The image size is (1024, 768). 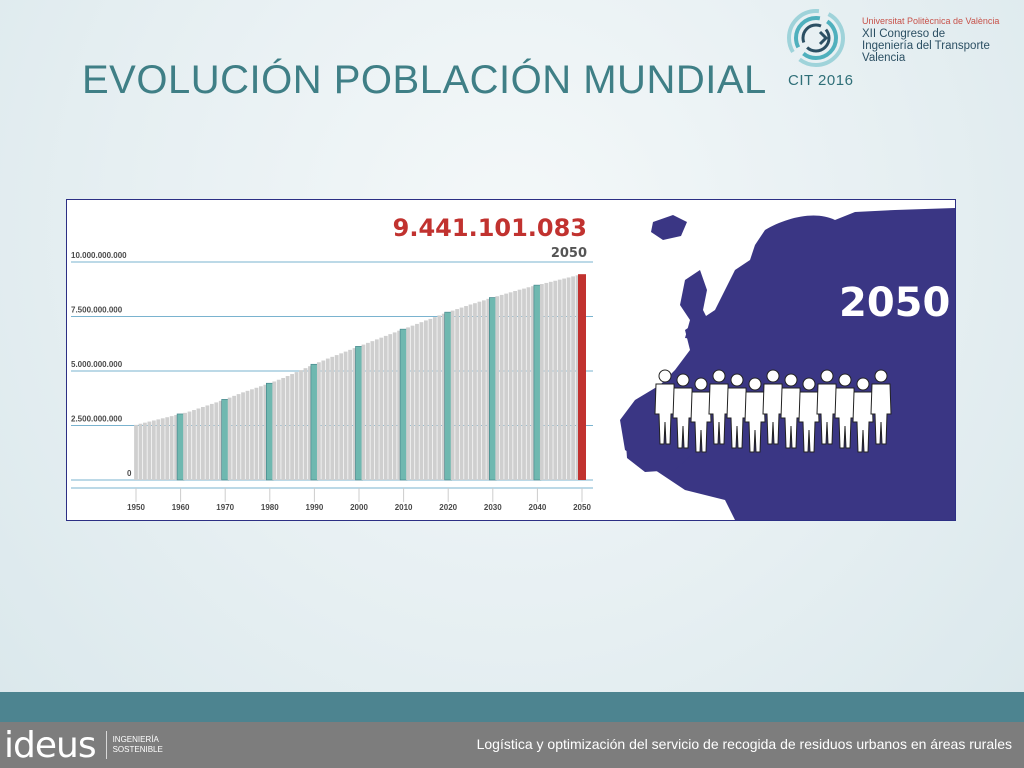 I want to click on y-tick-label: 7.500.000.000, so click(x=97, y=310).